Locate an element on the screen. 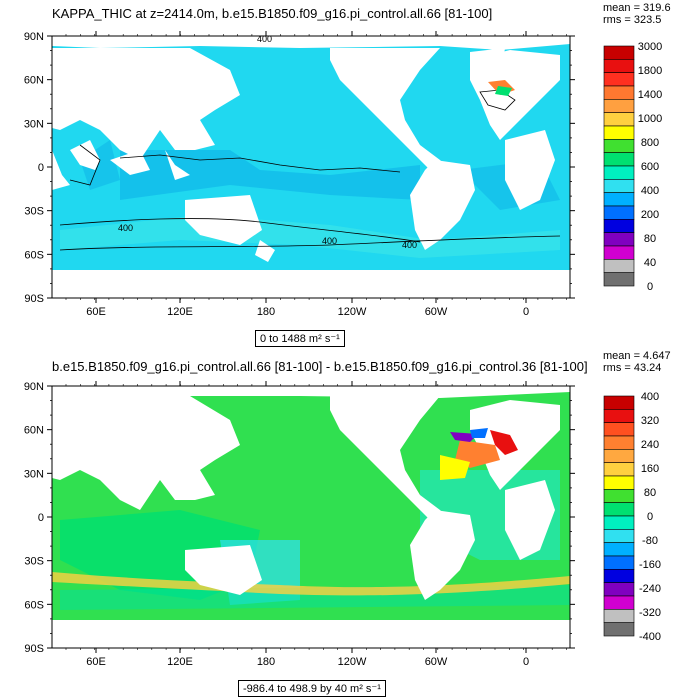 This screenshot has height=700, width=700. panel2-hotspot-orange is located at coordinates (477, 454).